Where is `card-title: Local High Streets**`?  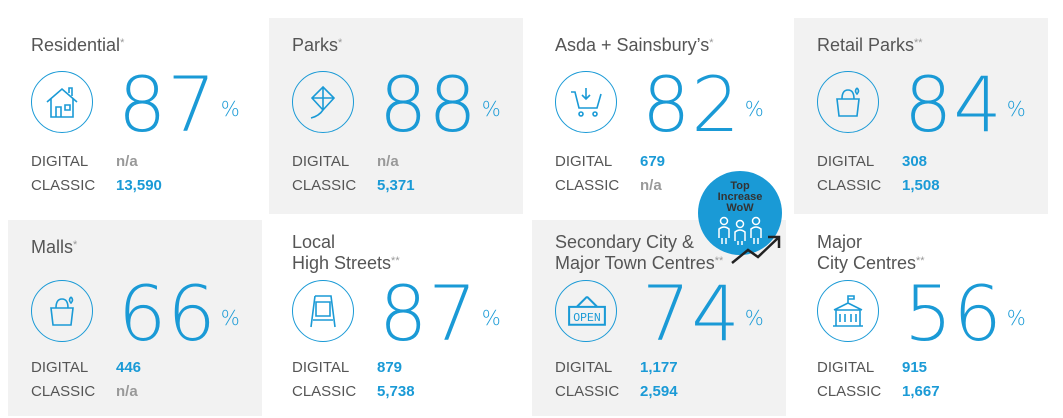
card-title: Local High Streets** is located at coordinates (346, 253).